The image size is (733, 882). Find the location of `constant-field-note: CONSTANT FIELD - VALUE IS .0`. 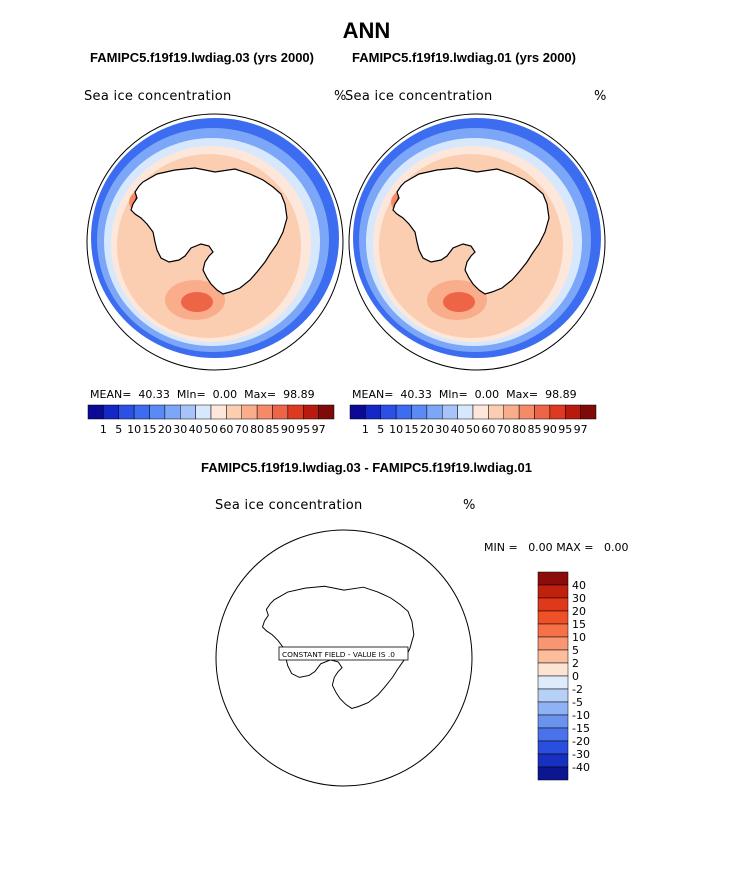

constant-field-note: CONSTANT FIELD - VALUE IS .0 is located at coordinates (338, 654).